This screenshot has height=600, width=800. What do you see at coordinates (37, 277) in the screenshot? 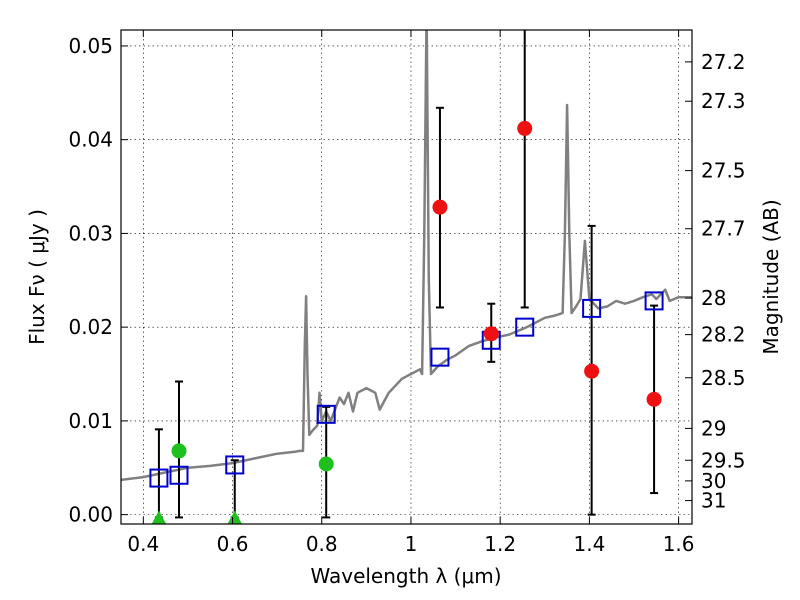
I see `y-axis-label: Flux Fν ( μJy )` at bounding box center [37, 277].